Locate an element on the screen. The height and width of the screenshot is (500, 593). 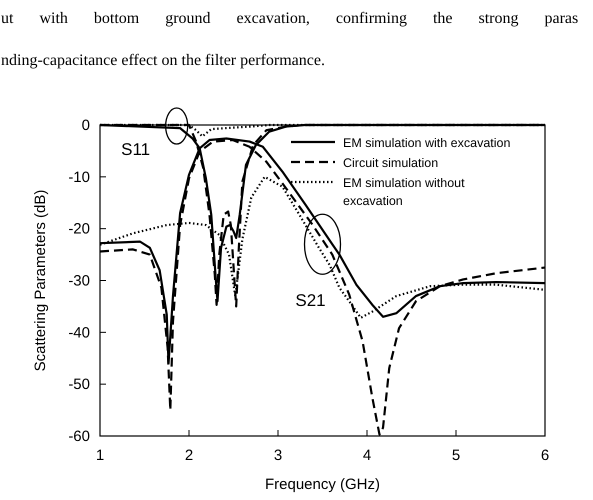
annotation: S21 is located at coordinates (310, 300).